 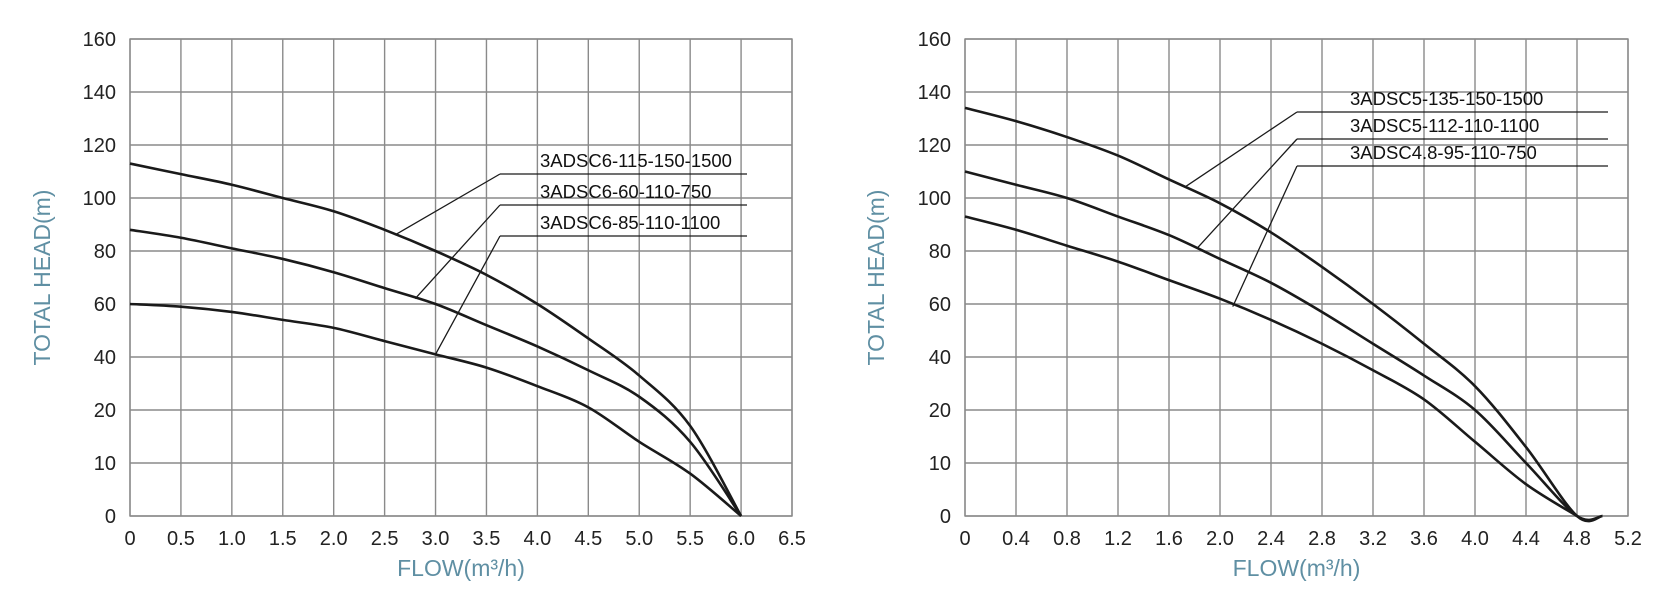 I want to click on x-tick-label: 5.5, so click(x=690, y=539).